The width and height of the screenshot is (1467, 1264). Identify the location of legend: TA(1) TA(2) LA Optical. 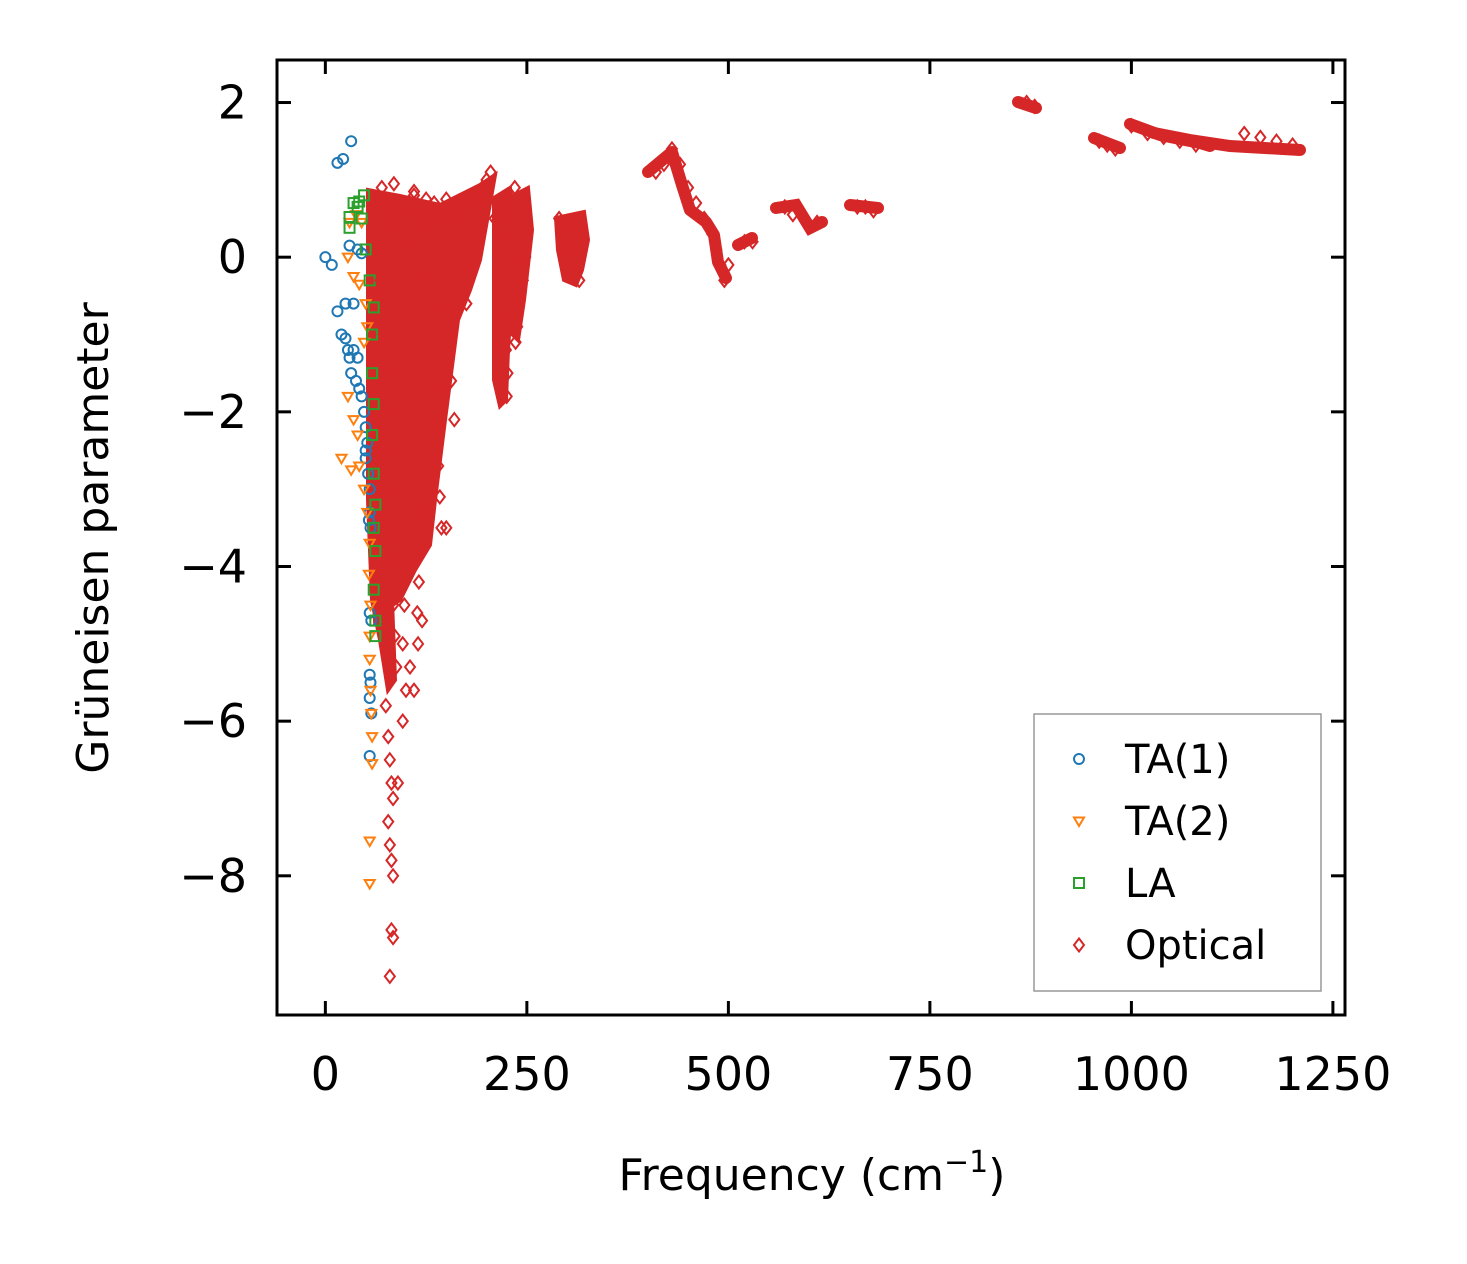
(1177, 852).